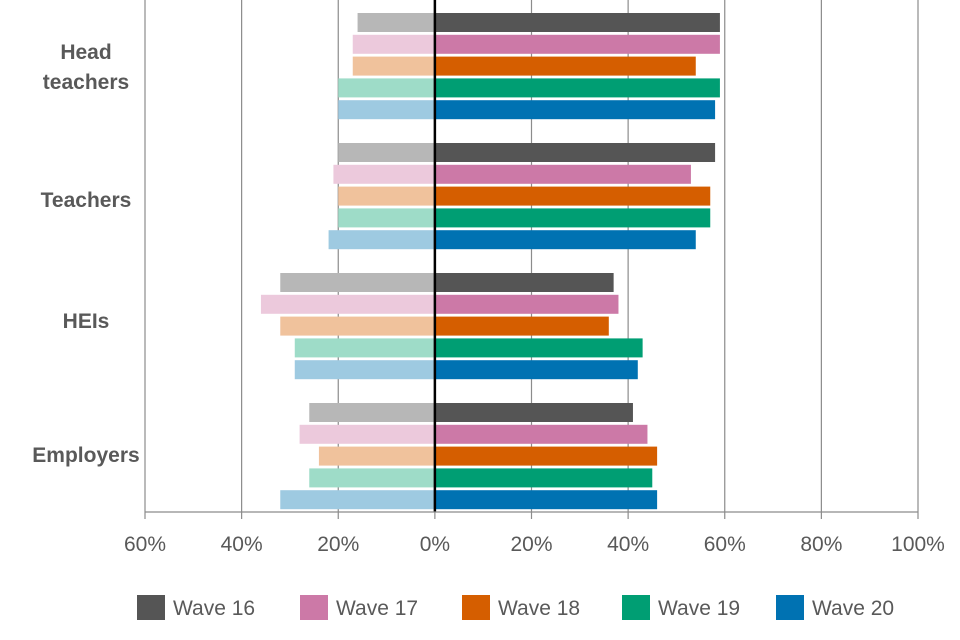 This screenshot has height=640, width=960. What do you see at coordinates (86, 82) in the screenshot?
I see `category-label-line: teachers` at bounding box center [86, 82].